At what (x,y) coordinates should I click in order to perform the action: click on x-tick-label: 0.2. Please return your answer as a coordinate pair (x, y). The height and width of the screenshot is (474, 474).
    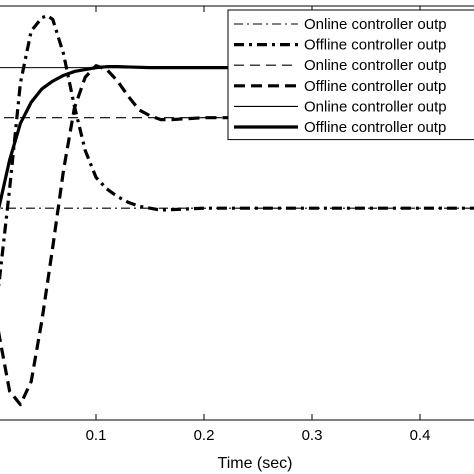
    Looking at the image, I should click on (204, 435).